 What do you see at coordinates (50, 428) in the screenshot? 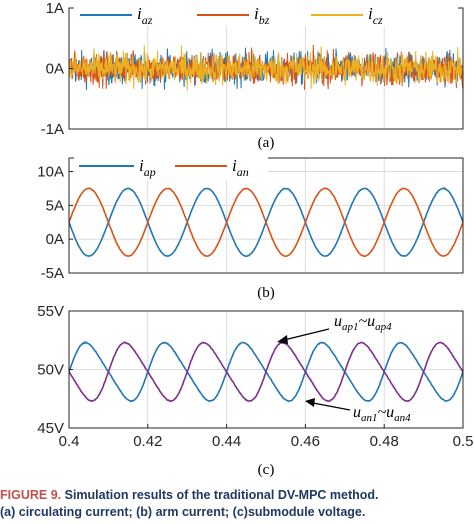
I see `y-tick-label: 45V` at bounding box center [50, 428].